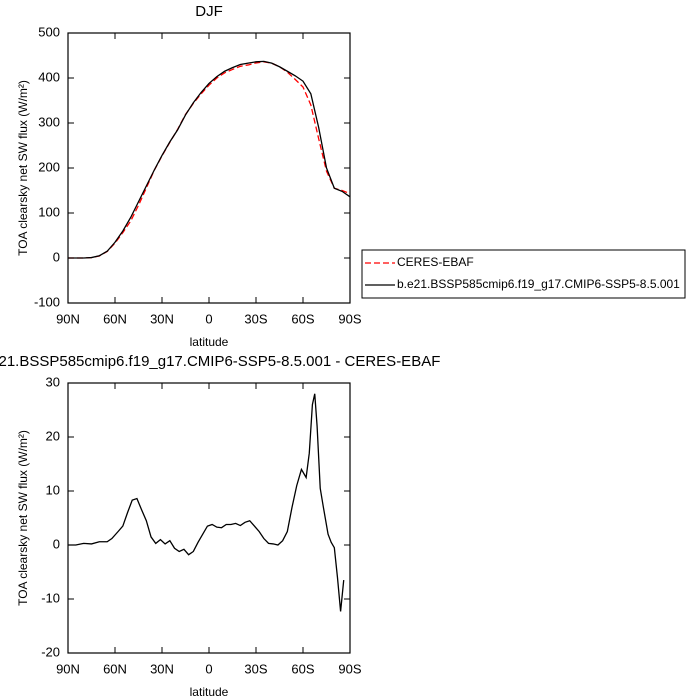  Describe the element at coordinates (53, 435) in the screenshot. I see `y-tick-label: 20` at that location.